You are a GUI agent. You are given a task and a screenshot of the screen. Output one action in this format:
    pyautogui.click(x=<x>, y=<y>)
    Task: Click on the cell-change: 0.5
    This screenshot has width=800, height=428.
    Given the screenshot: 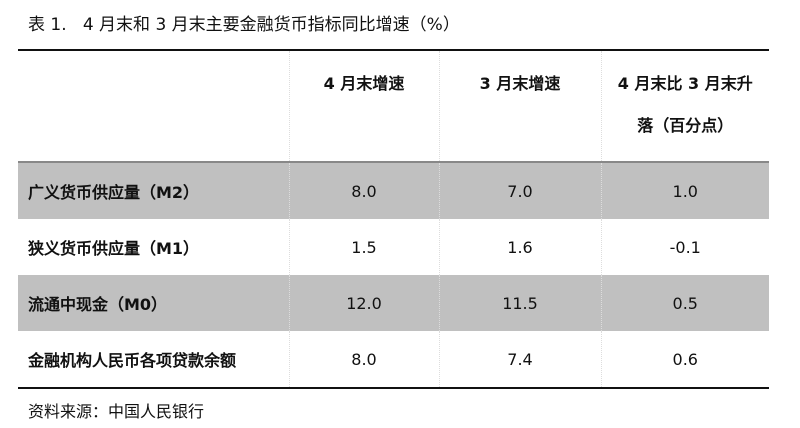 What is the action you would take?
    pyautogui.click(x=684, y=303)
    